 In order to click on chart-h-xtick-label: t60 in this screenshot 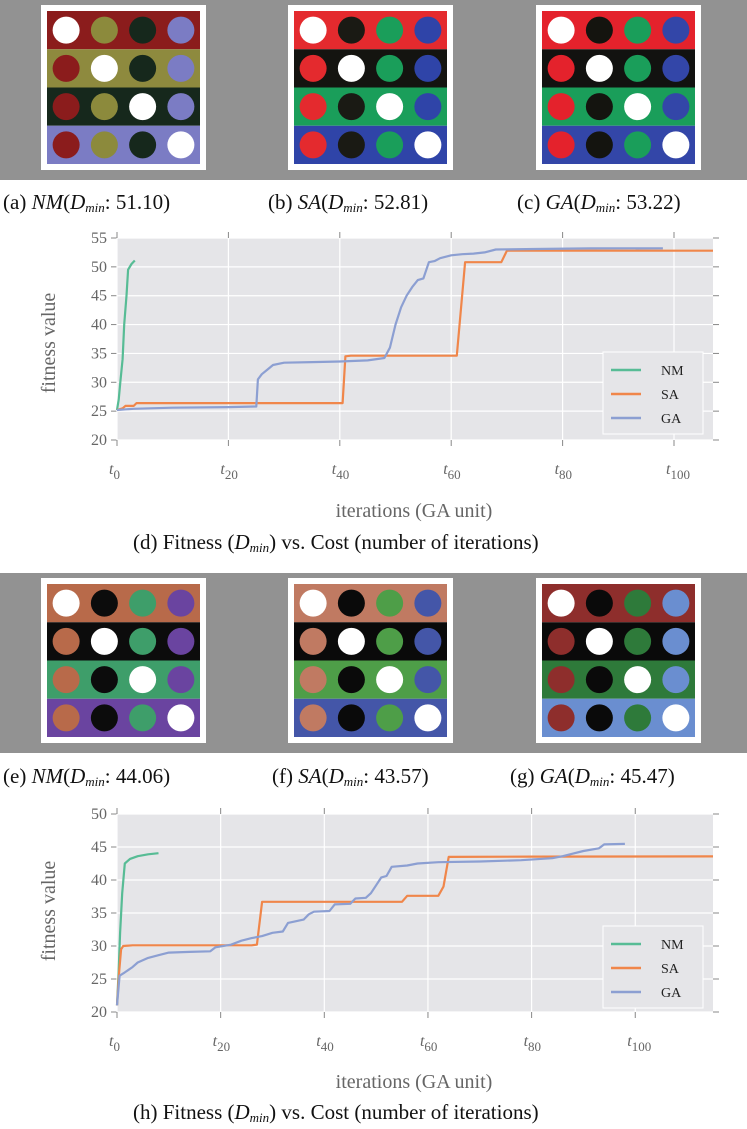, I will do `click(428, 1043)`.